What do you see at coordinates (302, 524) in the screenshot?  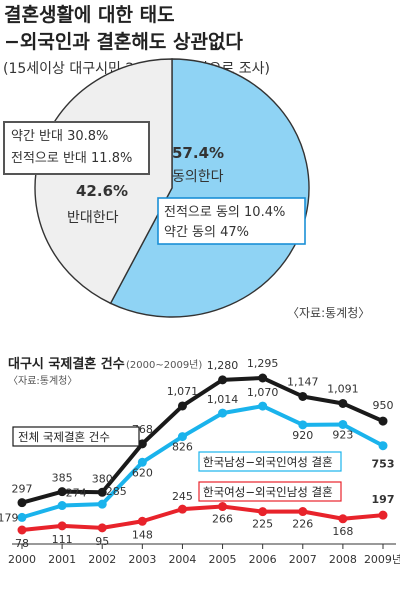 I see `data-label-korean-female: 226` at bounding box center [302, 524].